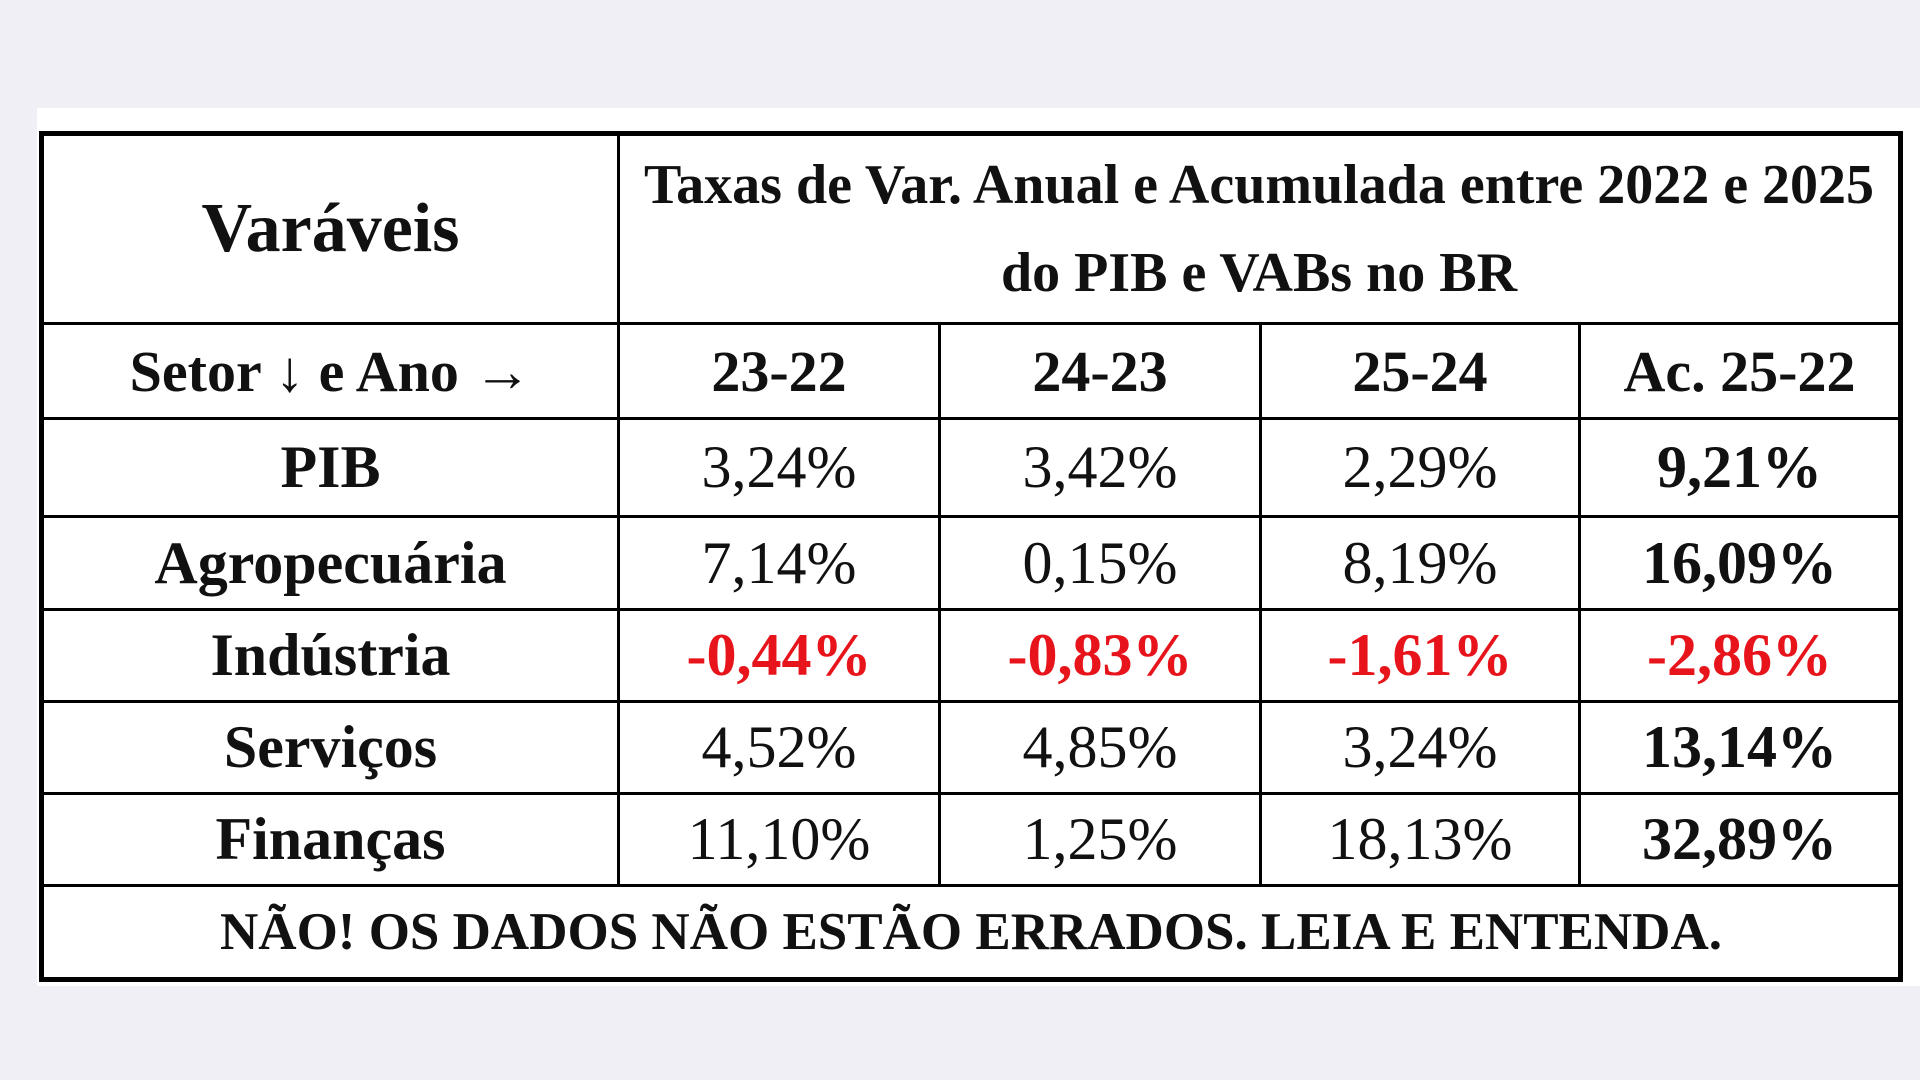 Image resolution: width=1920 pixels, height=1080 pixels. I want to click on row-label: Serviços, so click(330, 747).